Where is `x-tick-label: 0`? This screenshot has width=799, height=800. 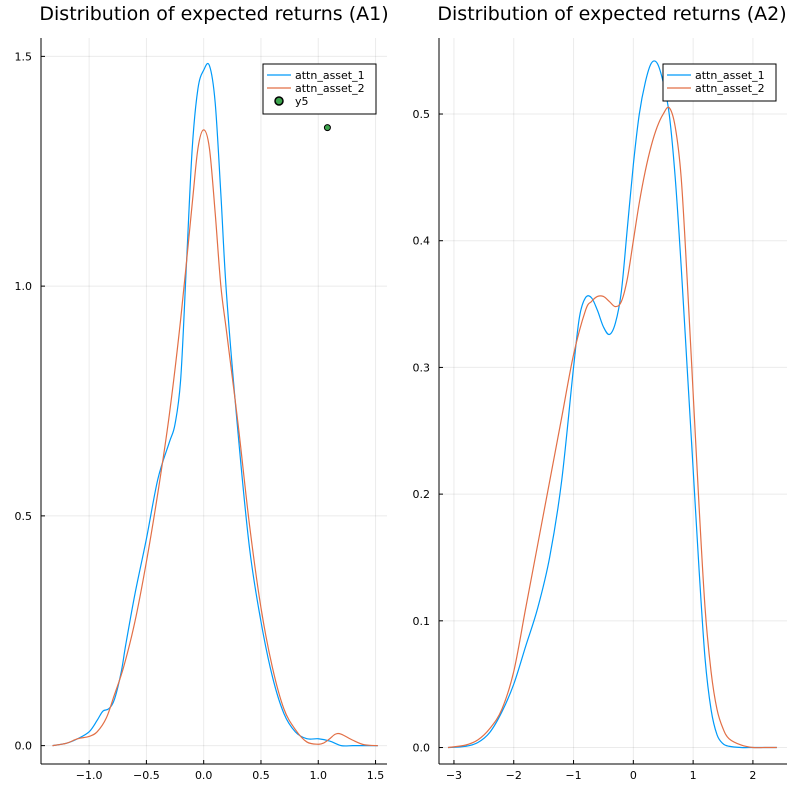 x-tick-label: 0 is located at coordinates (633, 775).